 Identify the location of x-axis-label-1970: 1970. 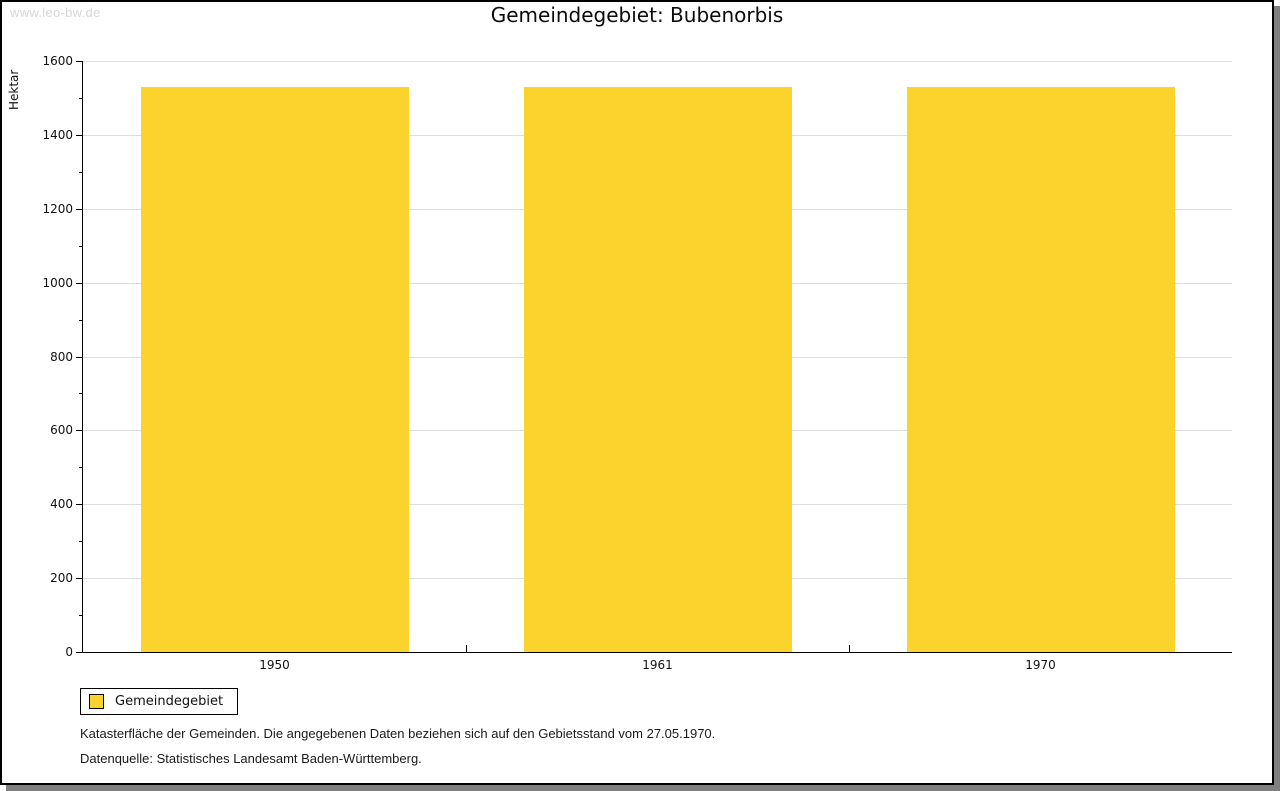
(1040, 665).